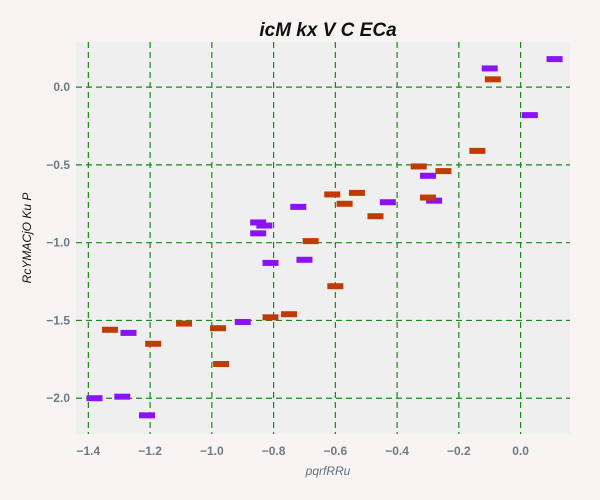 The width and height of the screenshot is (600, 500). What do you see at coordinates (58, 398) in the screenshot?
I see `y-tick-label: −2.0` at bounding box center [58, 398].